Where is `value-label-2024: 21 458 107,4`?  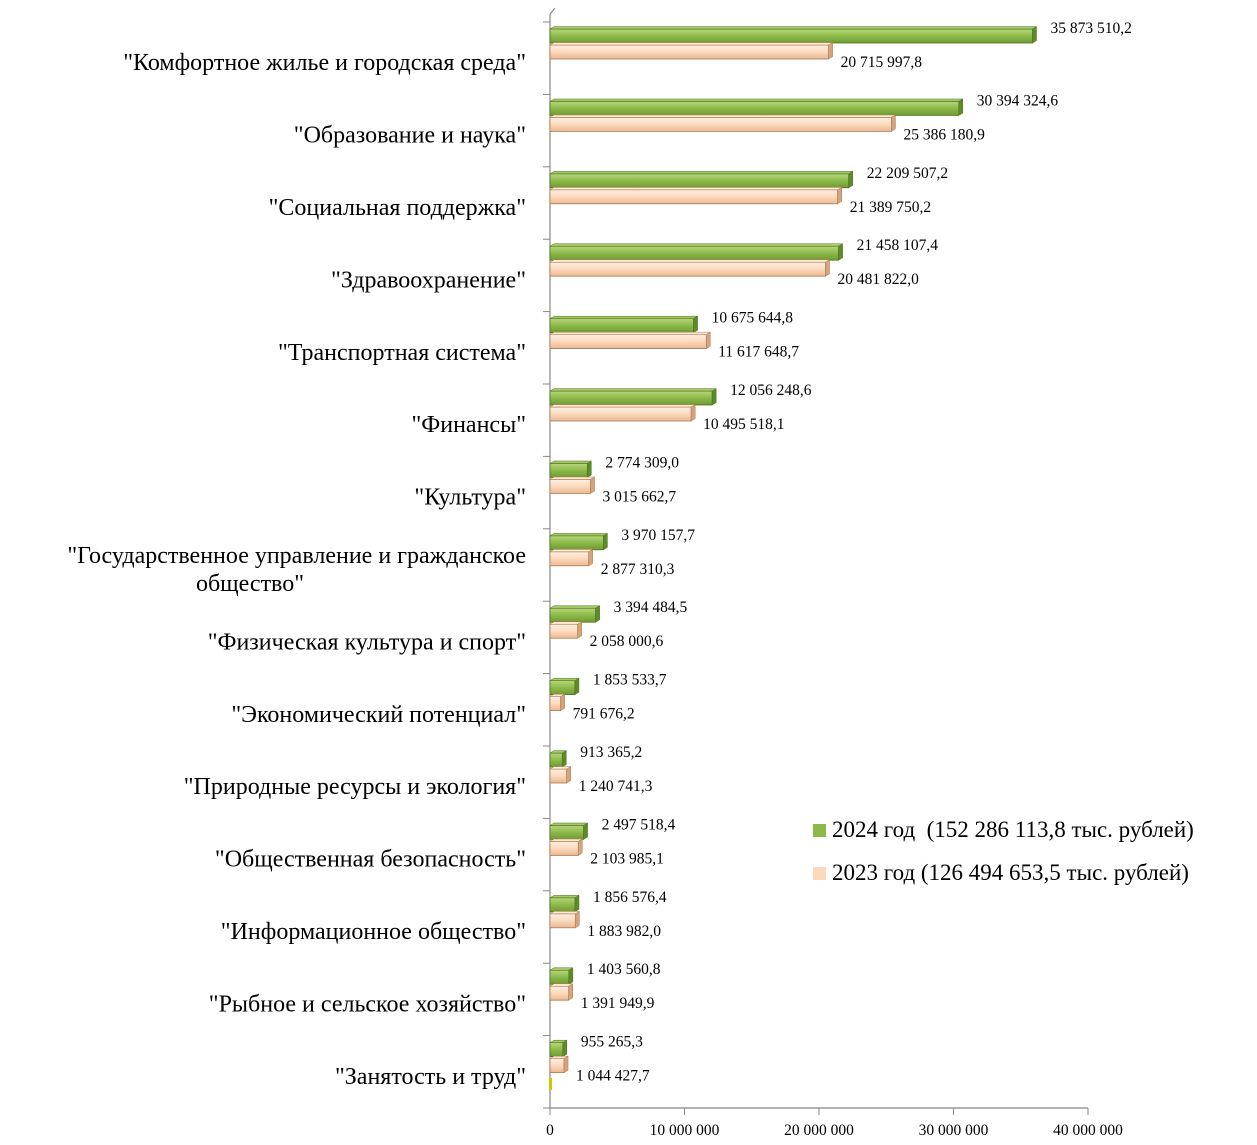 value-label-2024: 21 458 107,4 is located at coordinates (898, 245).